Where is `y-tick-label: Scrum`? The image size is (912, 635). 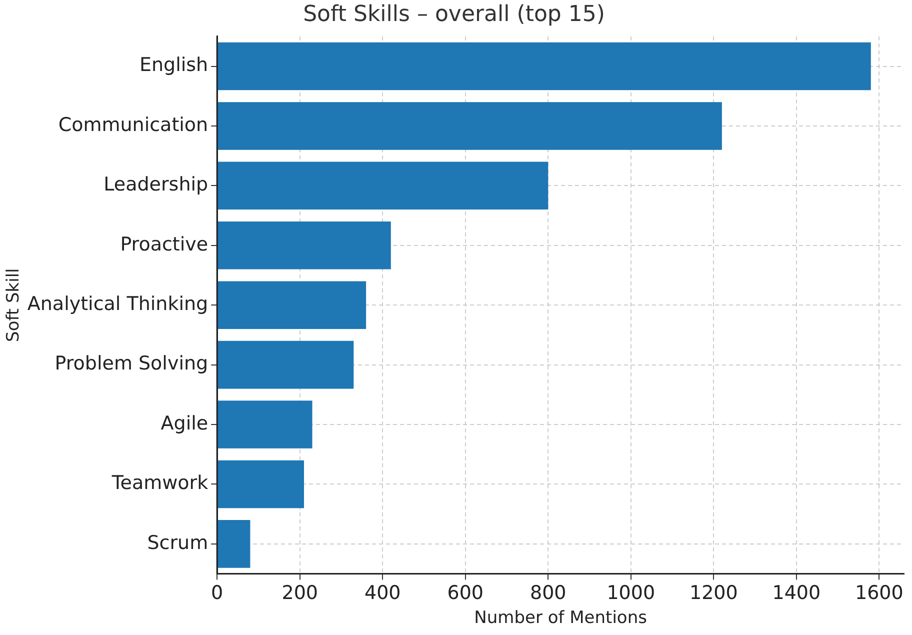 y-tick-label: Scrum is located at coordinates (177, 543).